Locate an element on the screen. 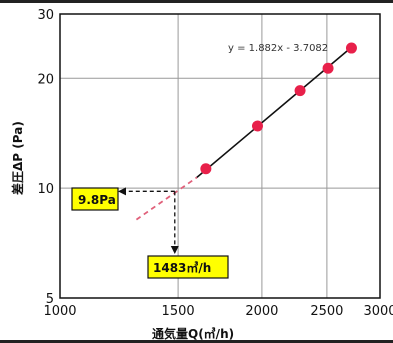 The height and width of the screenshot is (343, 393). x-annotation: 1483㎥/h is located at coordinates (188, 267).